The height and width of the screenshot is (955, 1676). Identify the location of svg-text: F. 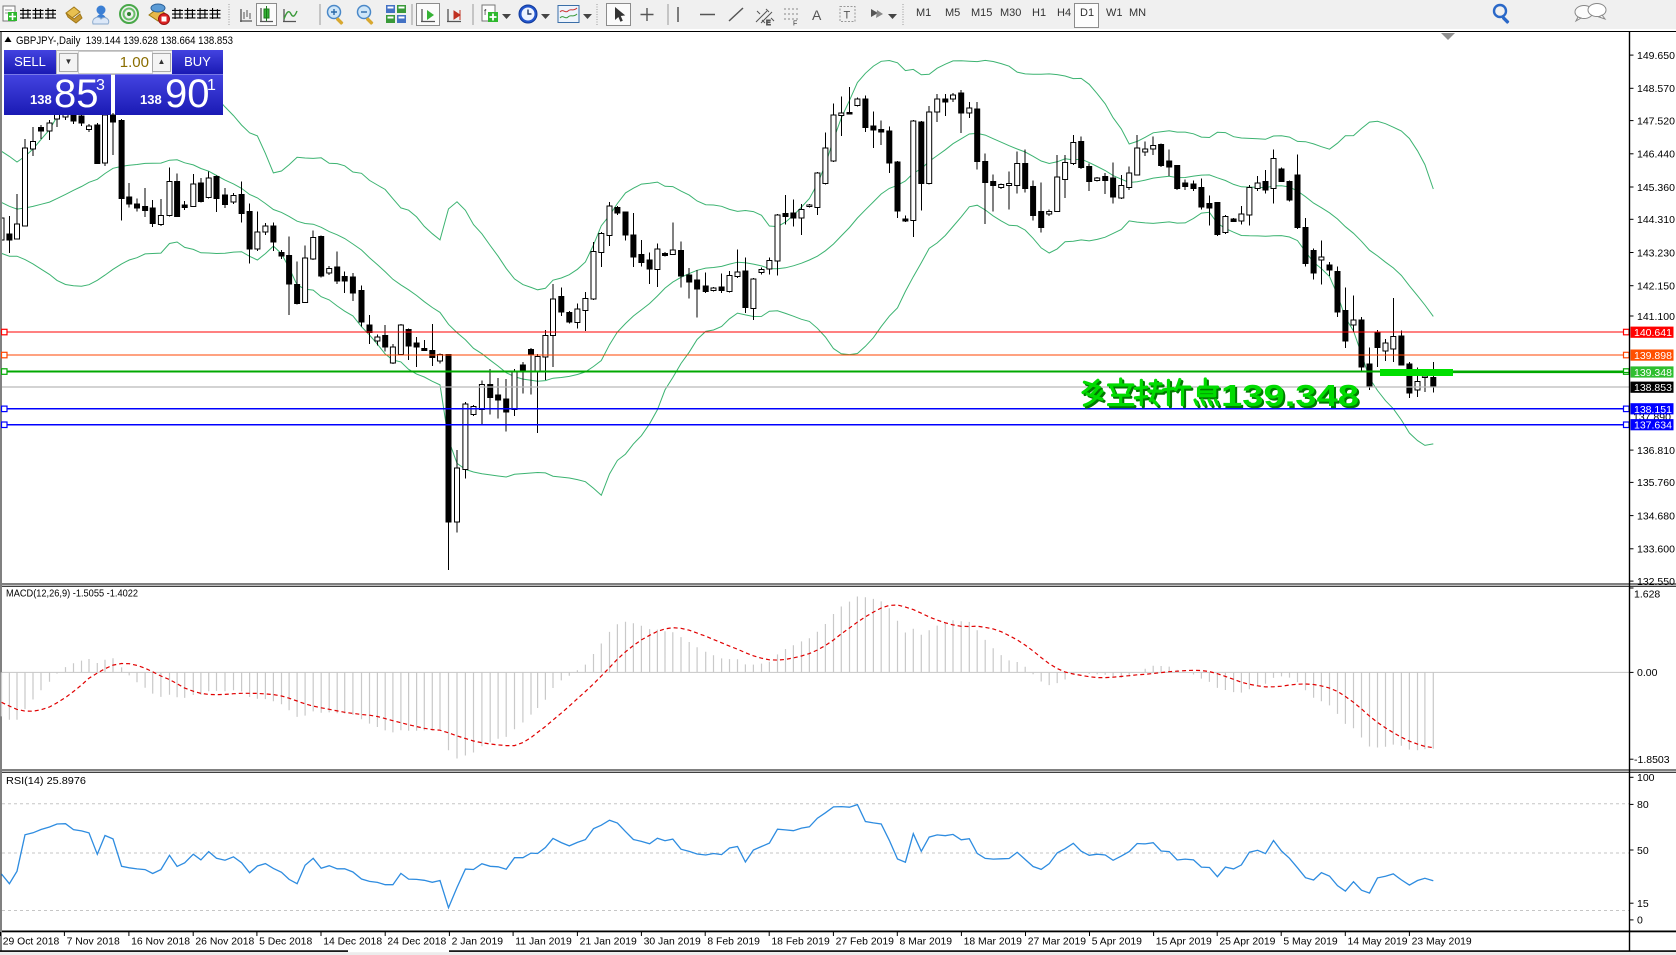
(795, 24).